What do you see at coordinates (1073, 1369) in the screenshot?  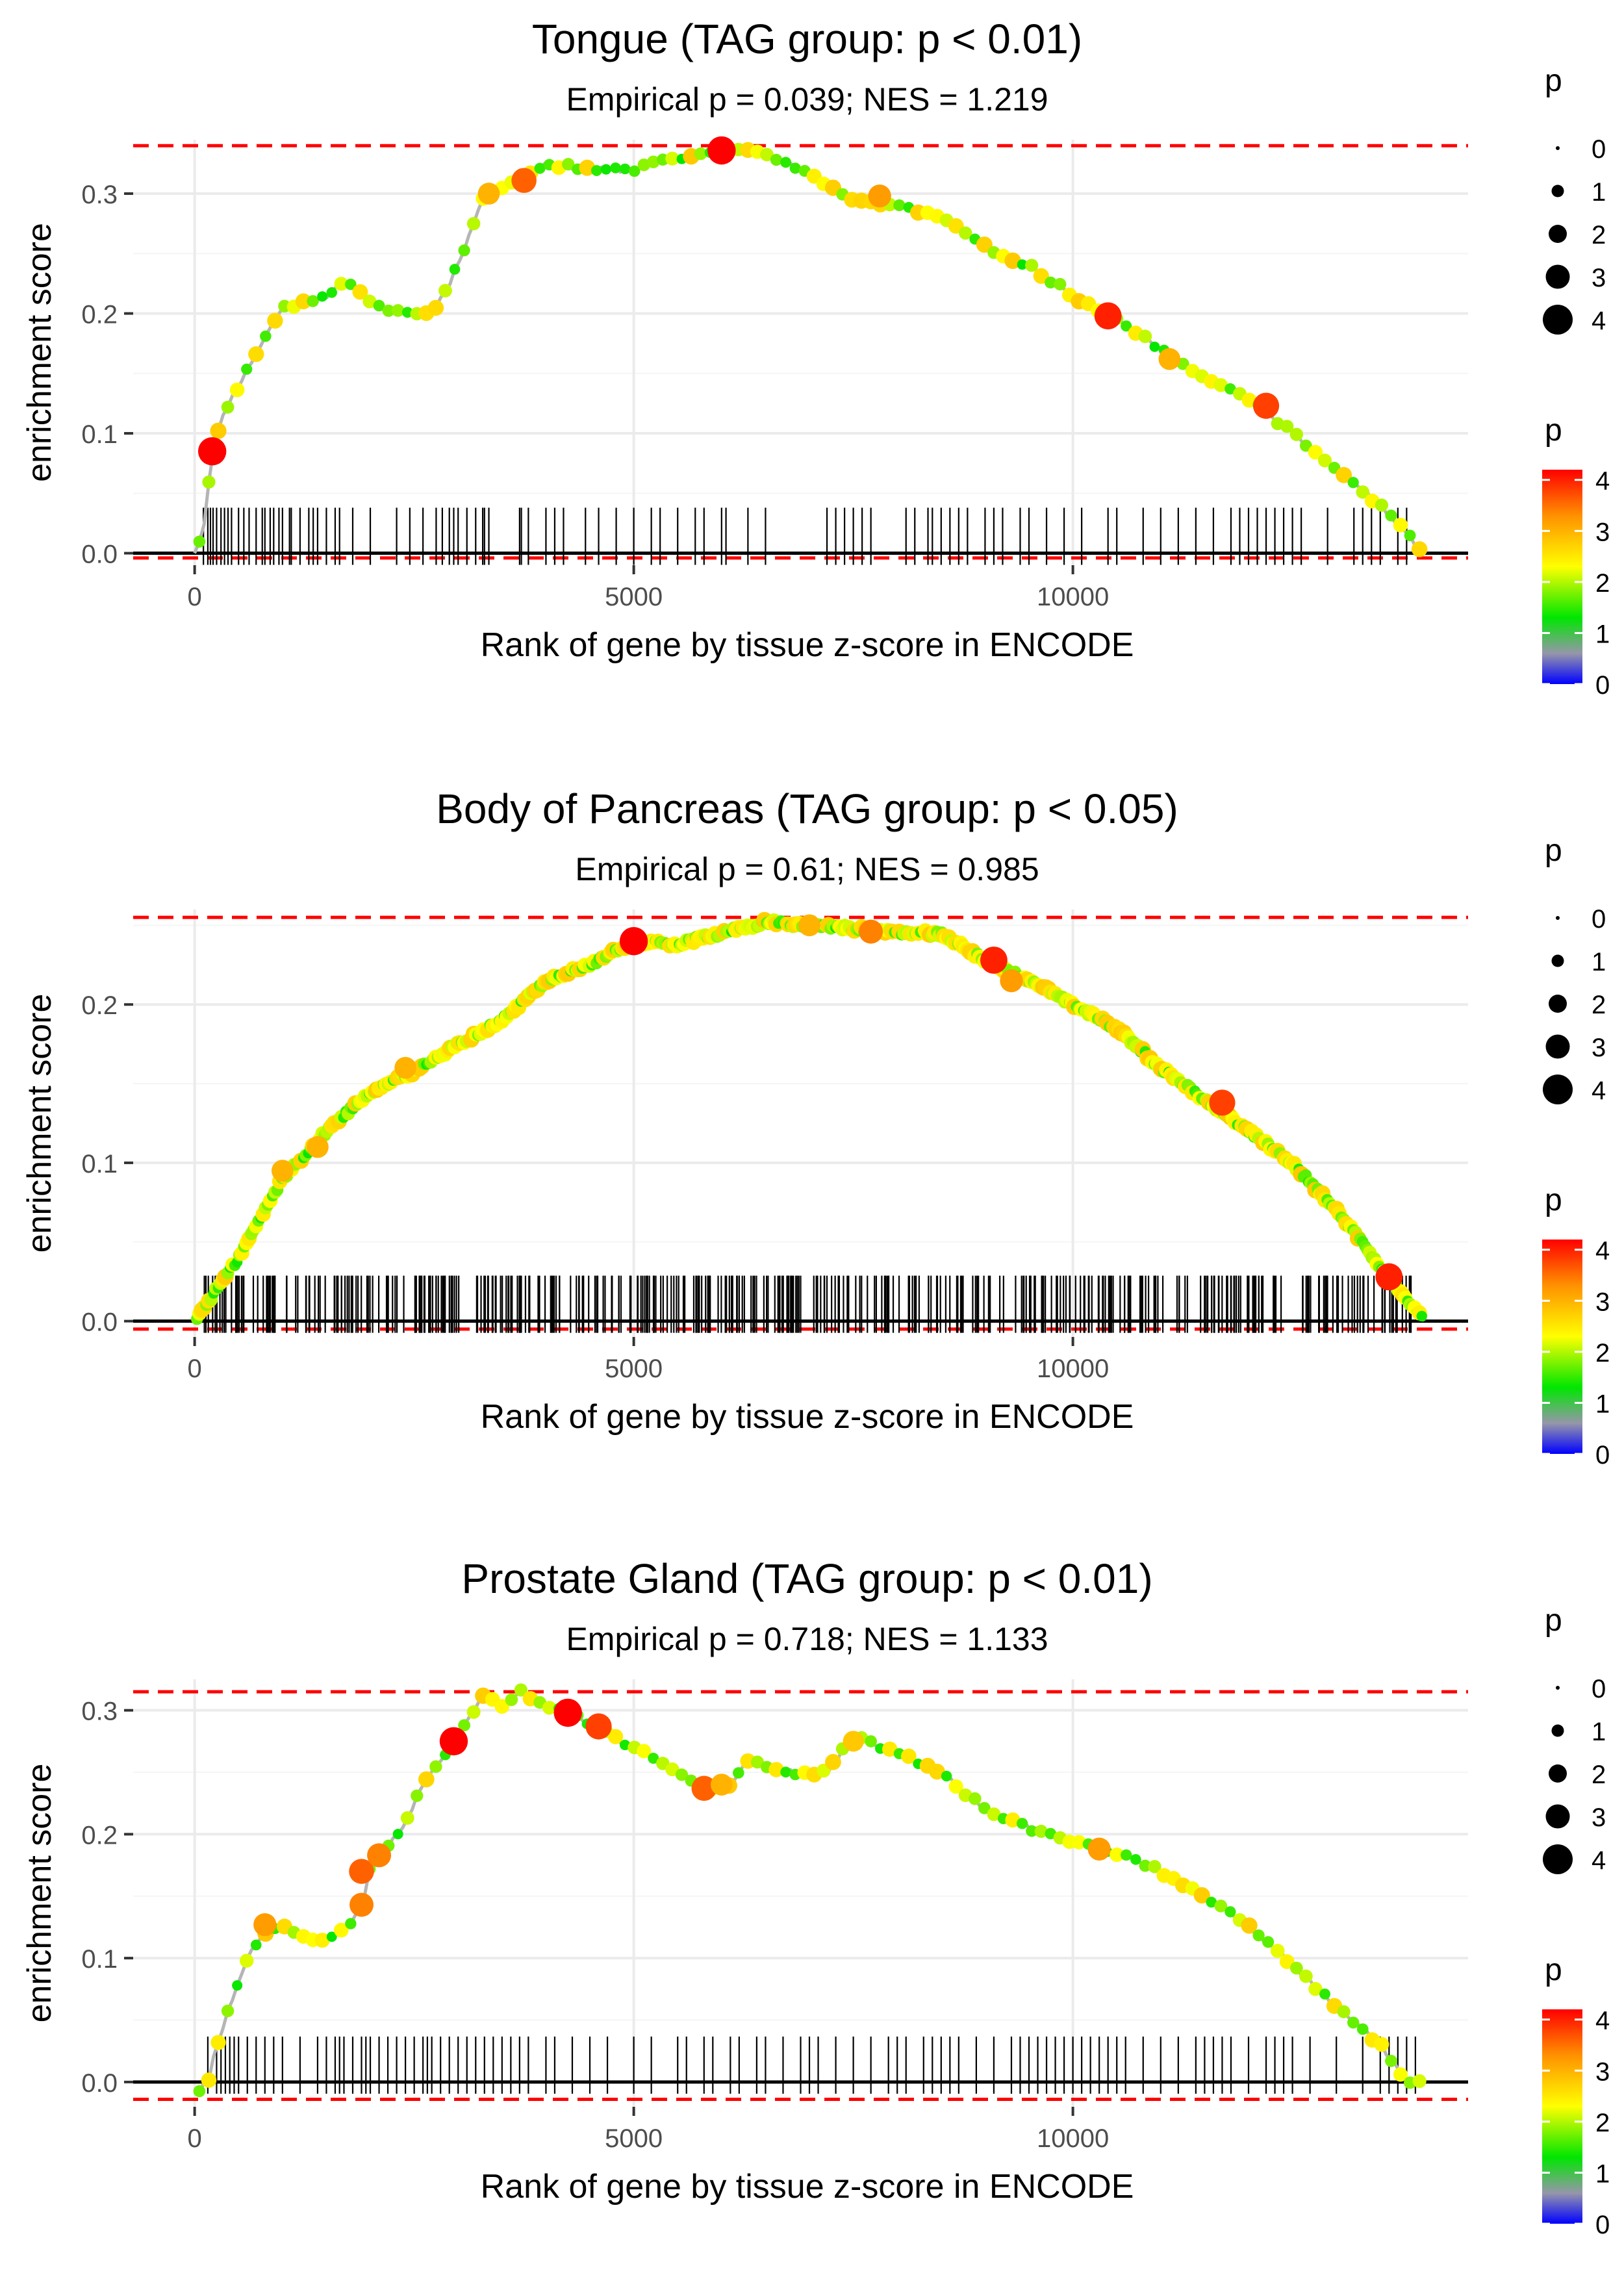 I see `x-tick-label: 10000` at bounding box center [1073, 1369].